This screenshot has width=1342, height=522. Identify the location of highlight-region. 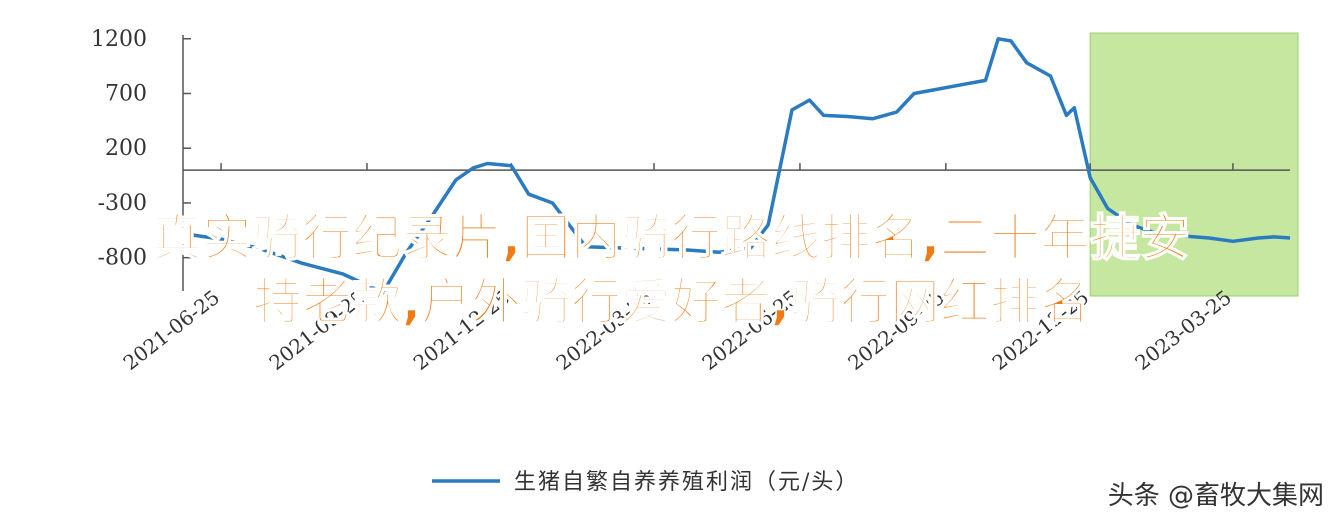
(1194, 164).